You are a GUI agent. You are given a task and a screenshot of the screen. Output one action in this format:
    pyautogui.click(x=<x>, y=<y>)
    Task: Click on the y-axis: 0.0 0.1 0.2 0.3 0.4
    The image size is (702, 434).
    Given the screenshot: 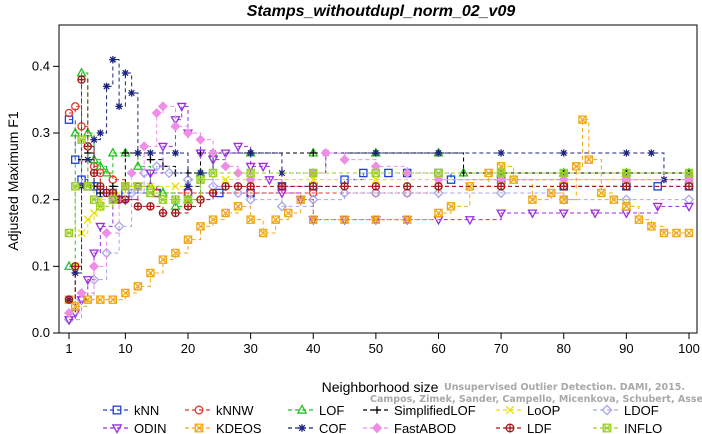 What is the action you would take?
    pyautogui.click(x=45, y=199)
    